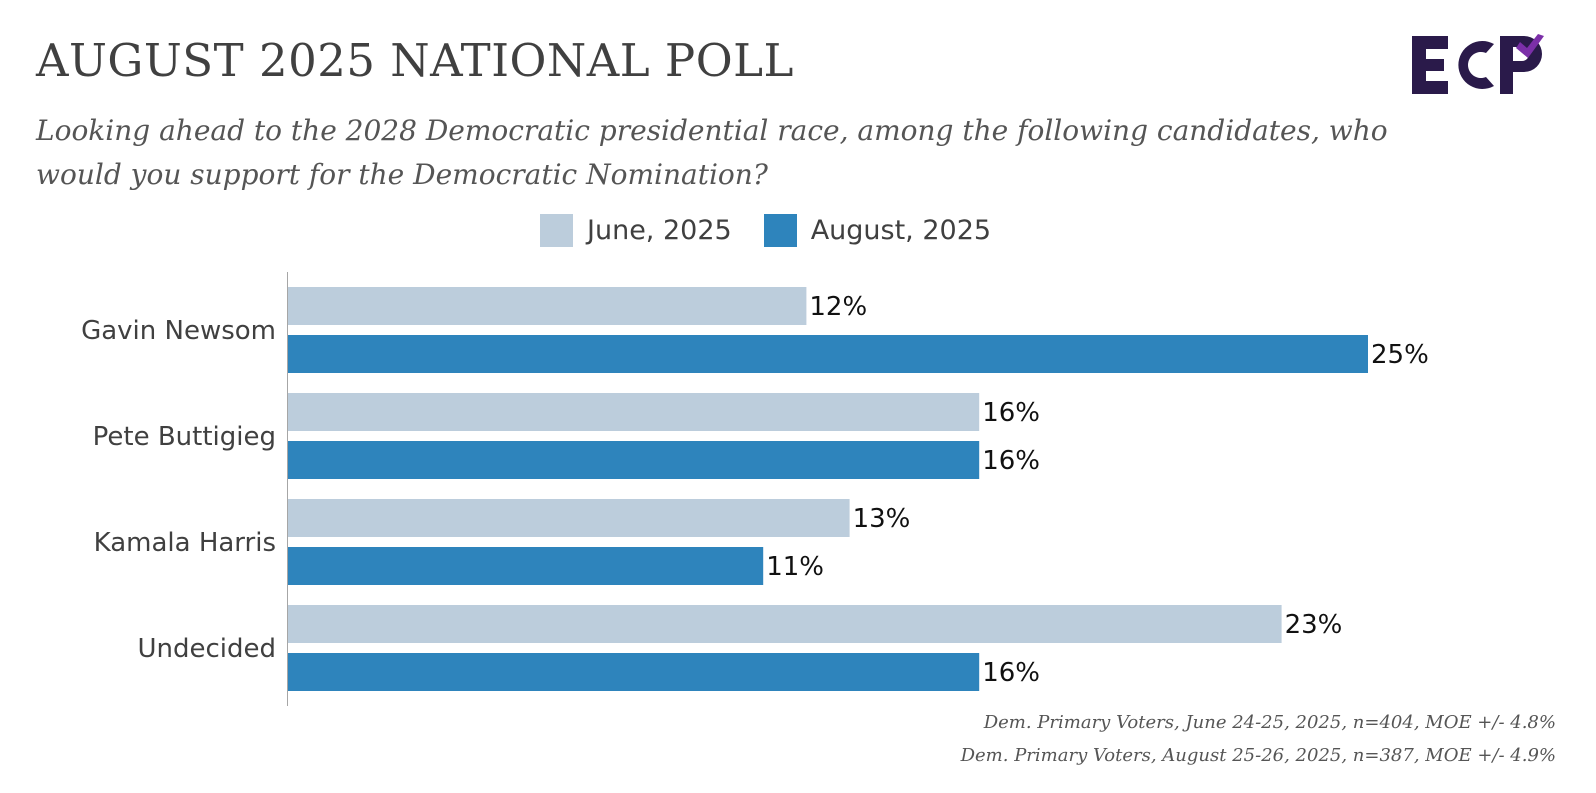 The height and width of the screenshot is (793, 1596). What do you see at coordinates (547, 306) in the screenshot?
I see `bar-june-gavin-newsom` at bounding box center [547, 306].